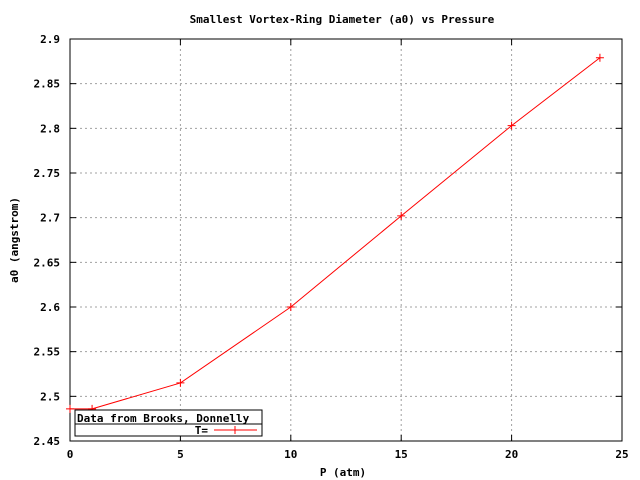 The height and width of the screenshot is (480, 640). Describe the element at coordinates (47, 262) in the screenshot. I see `y-tick-label: 2.65` at that location.